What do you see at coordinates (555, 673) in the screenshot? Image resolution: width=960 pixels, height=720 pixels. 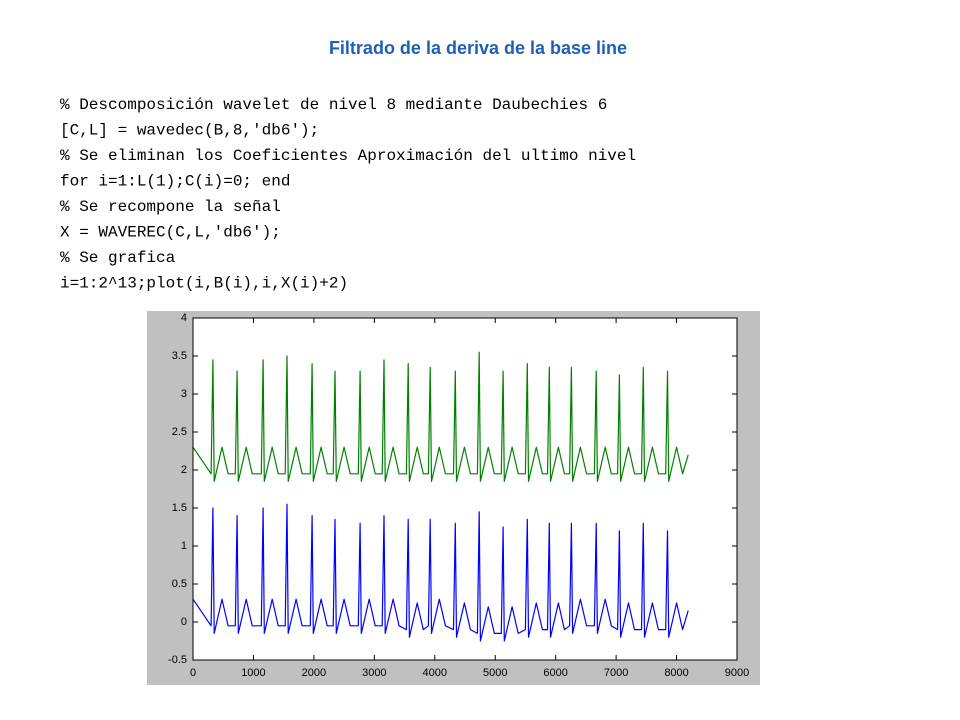 I see `x-tick-label: 6000` at bounding box center [555, 673].